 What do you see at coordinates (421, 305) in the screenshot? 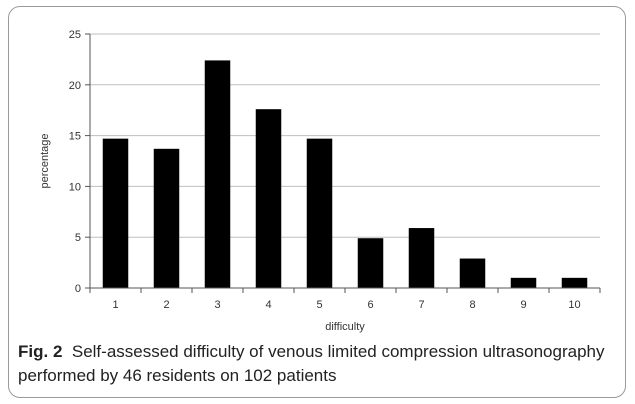
I see `x-tick-label: 7` at bounding box center [421, 305].